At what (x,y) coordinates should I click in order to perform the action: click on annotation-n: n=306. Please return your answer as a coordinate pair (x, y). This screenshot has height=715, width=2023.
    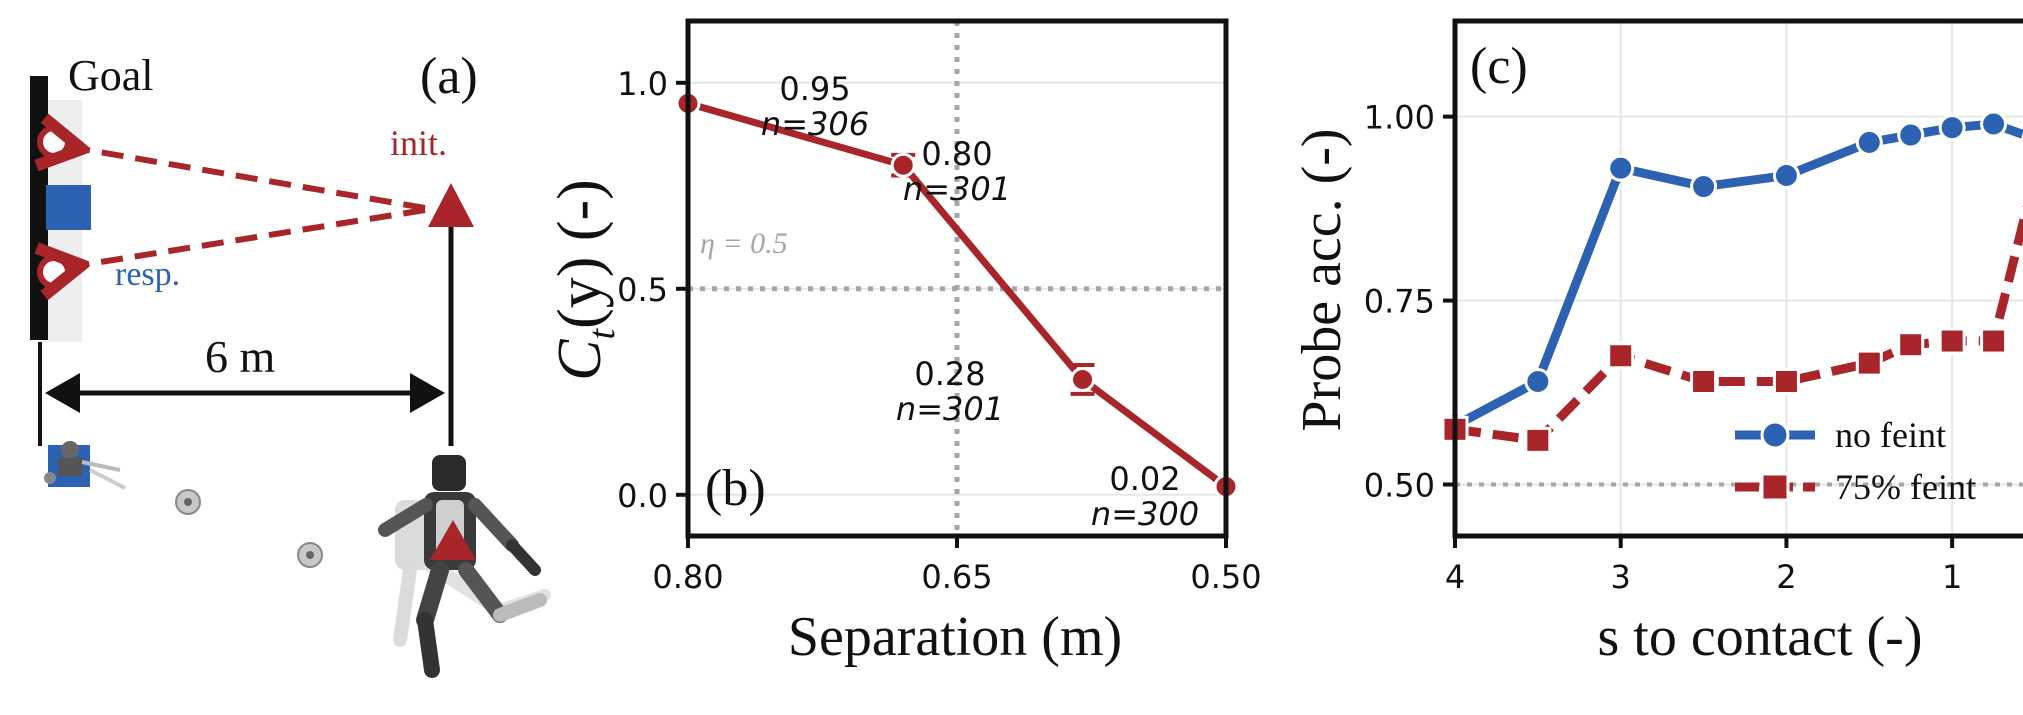
    Looking at the image, I should click on (815, 124).